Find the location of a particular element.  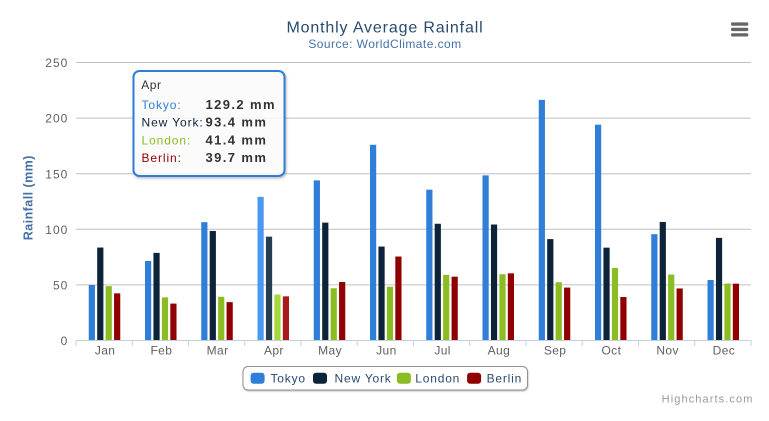

svg-text: 93.4 mm is located at coordinates (237, 122).